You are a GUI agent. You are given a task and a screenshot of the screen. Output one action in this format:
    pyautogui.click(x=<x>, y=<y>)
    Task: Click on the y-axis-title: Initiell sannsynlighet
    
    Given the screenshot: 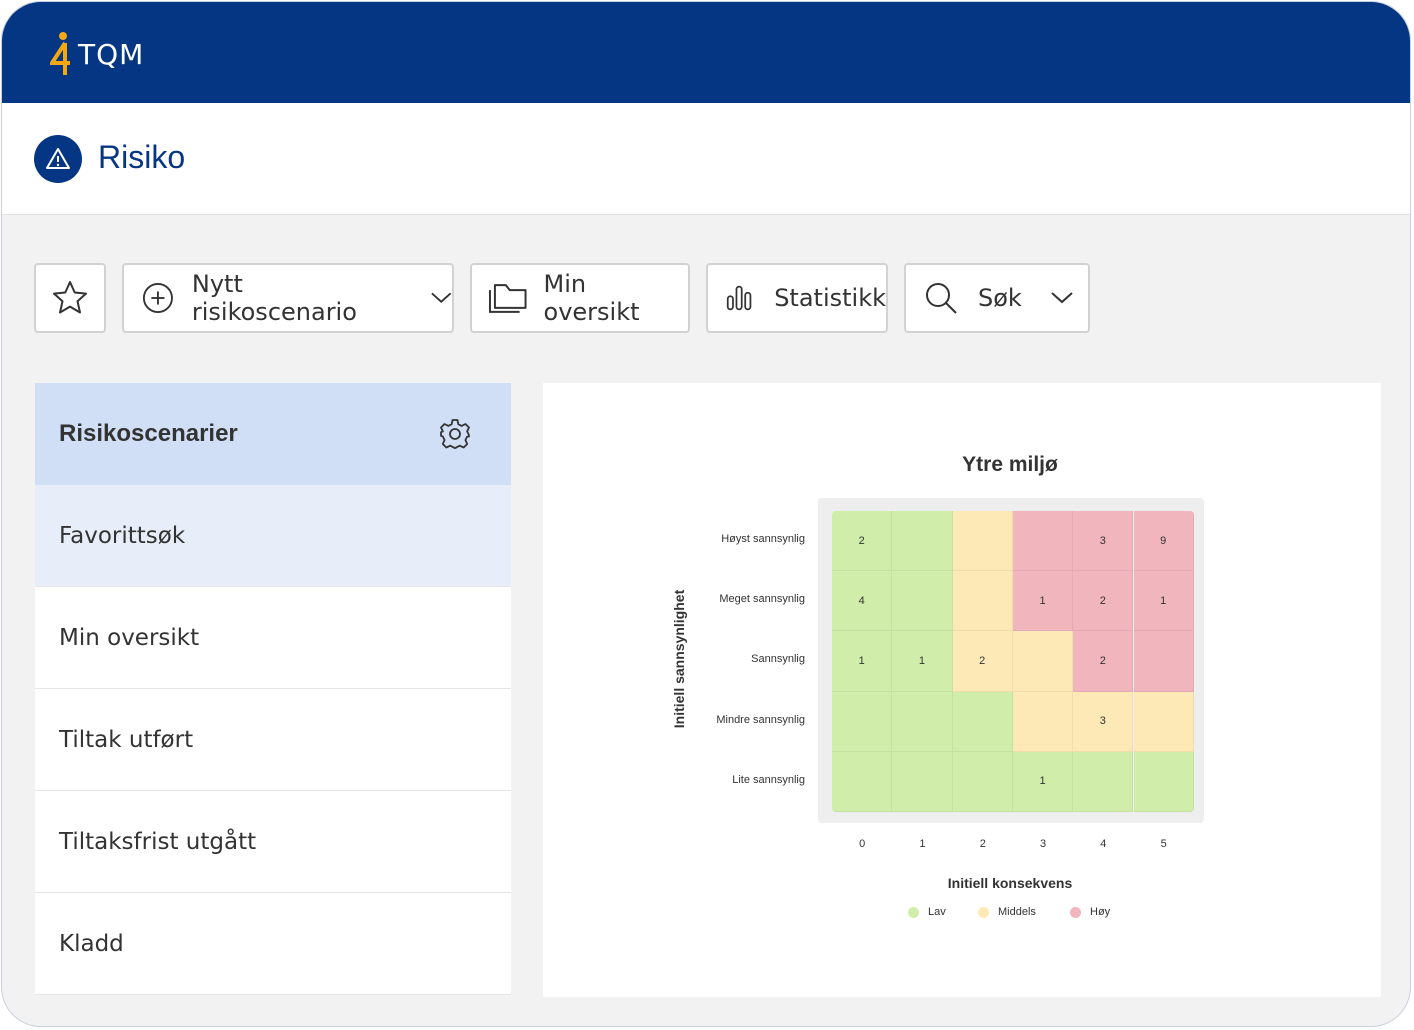 What is the action you would take?
    pyautogui.click(x=679, y=659)
    